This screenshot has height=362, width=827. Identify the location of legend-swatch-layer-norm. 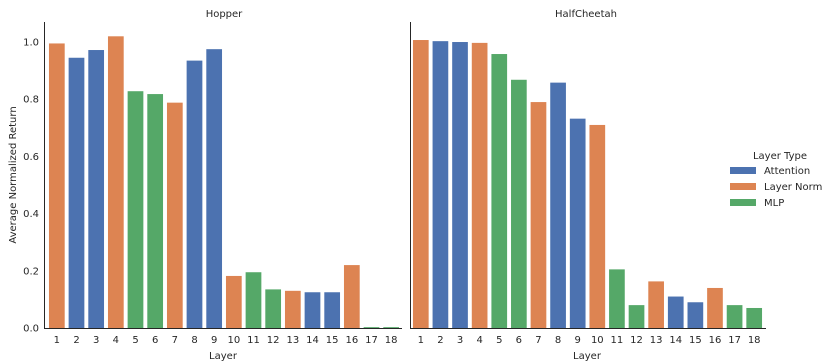
(743, 186).